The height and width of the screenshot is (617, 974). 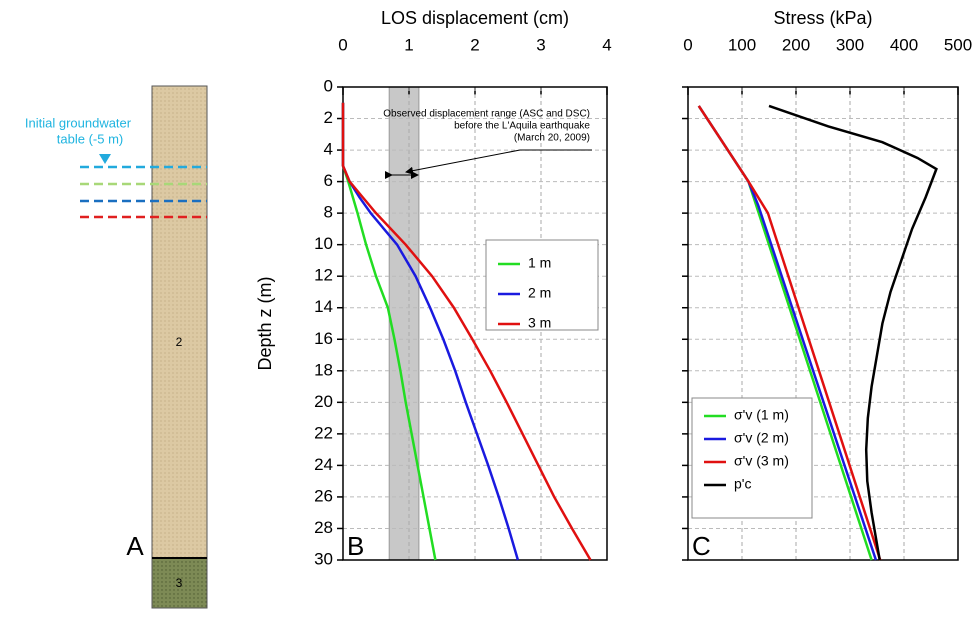 What do you see at coordinates (323, 527) in the screenshot?
I see `y-tick-label: 28` at bounding box center [323, 527].